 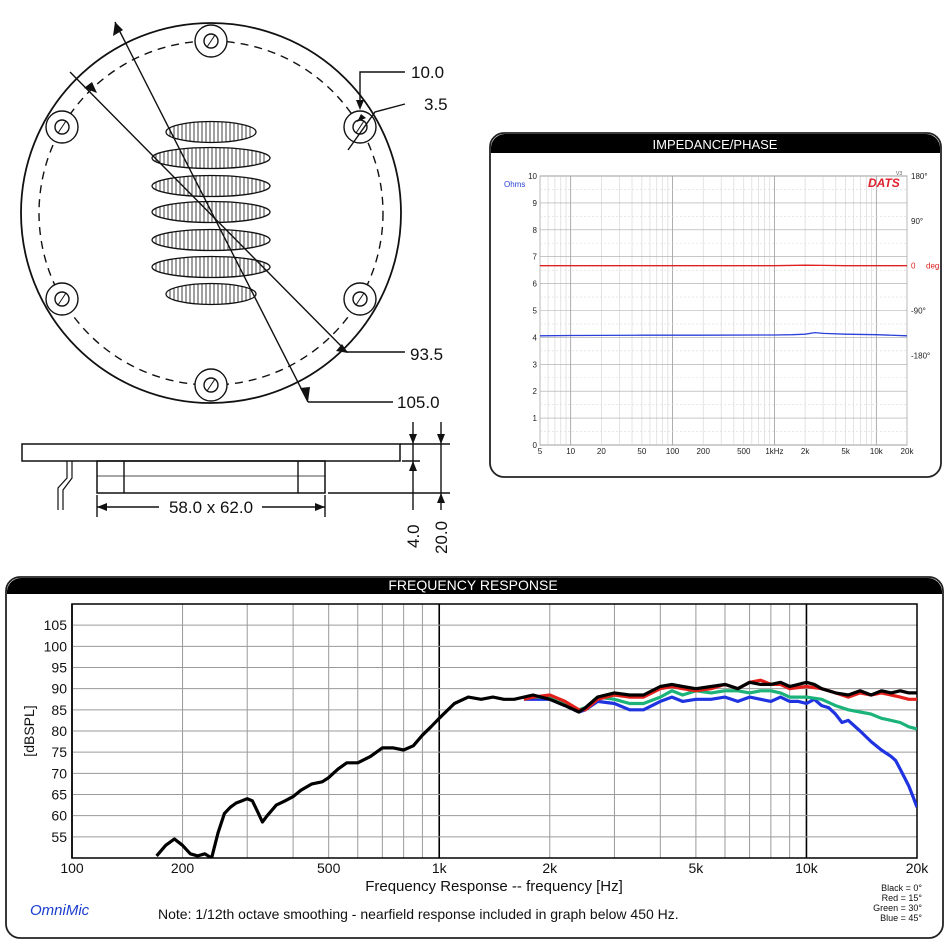 What do you see at coordinates (932, 266) in the screenshot?
I see `impedance-right-unit: deg` at bounding box center [932, 266].